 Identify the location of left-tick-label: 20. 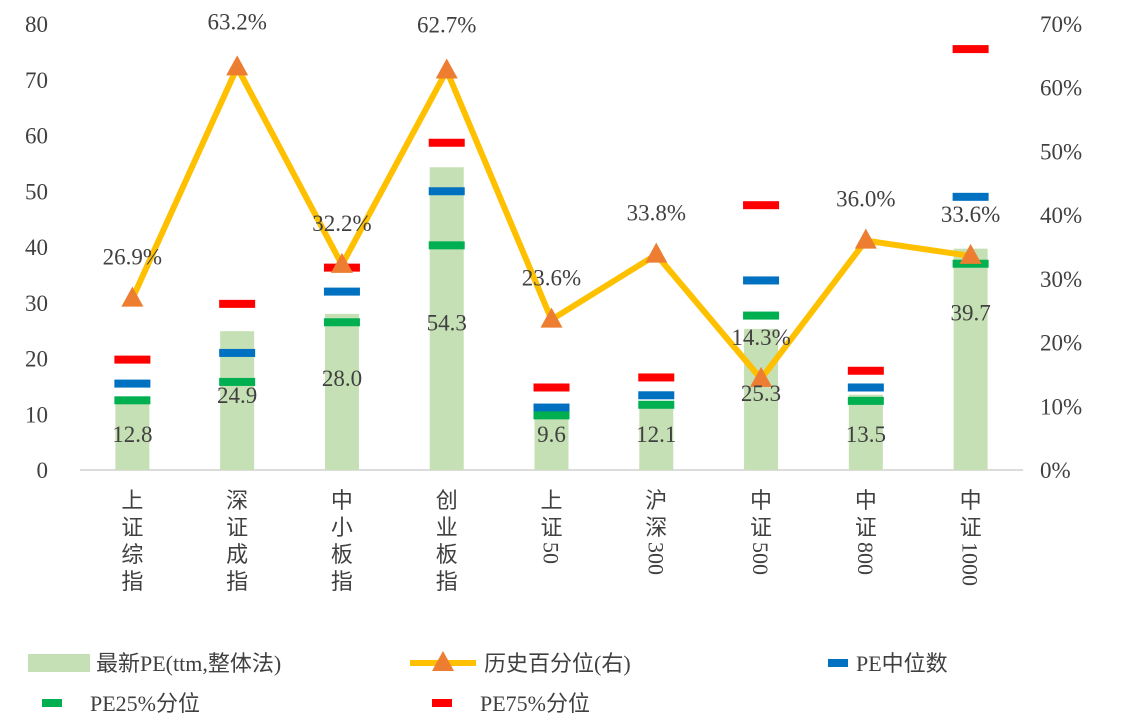
(36, 359).